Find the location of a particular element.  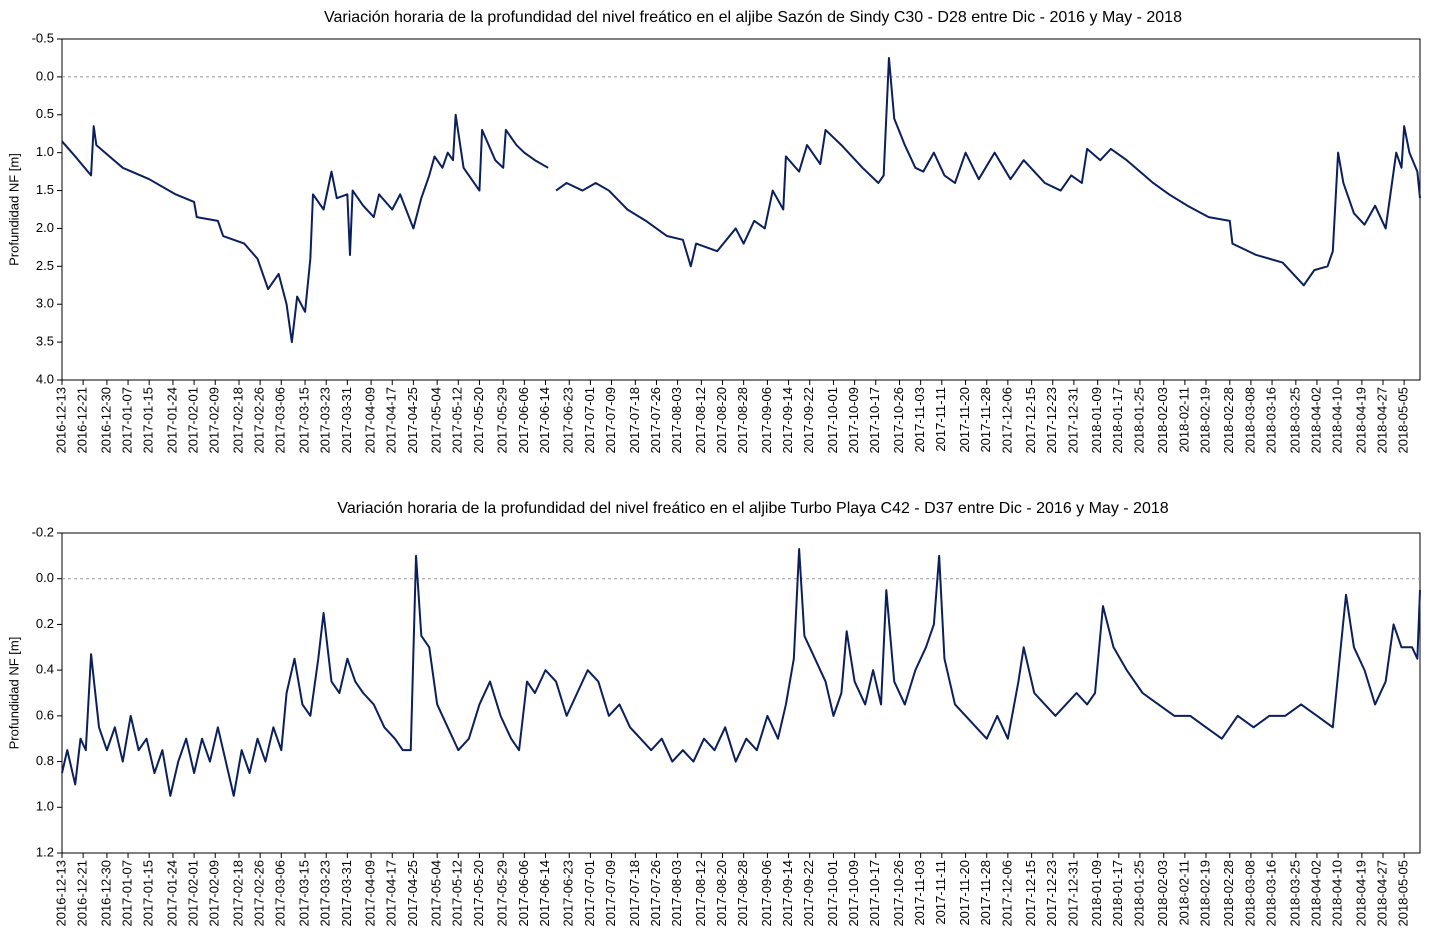

y-tick-label: 0.4 is located at coordinates (45, 669).